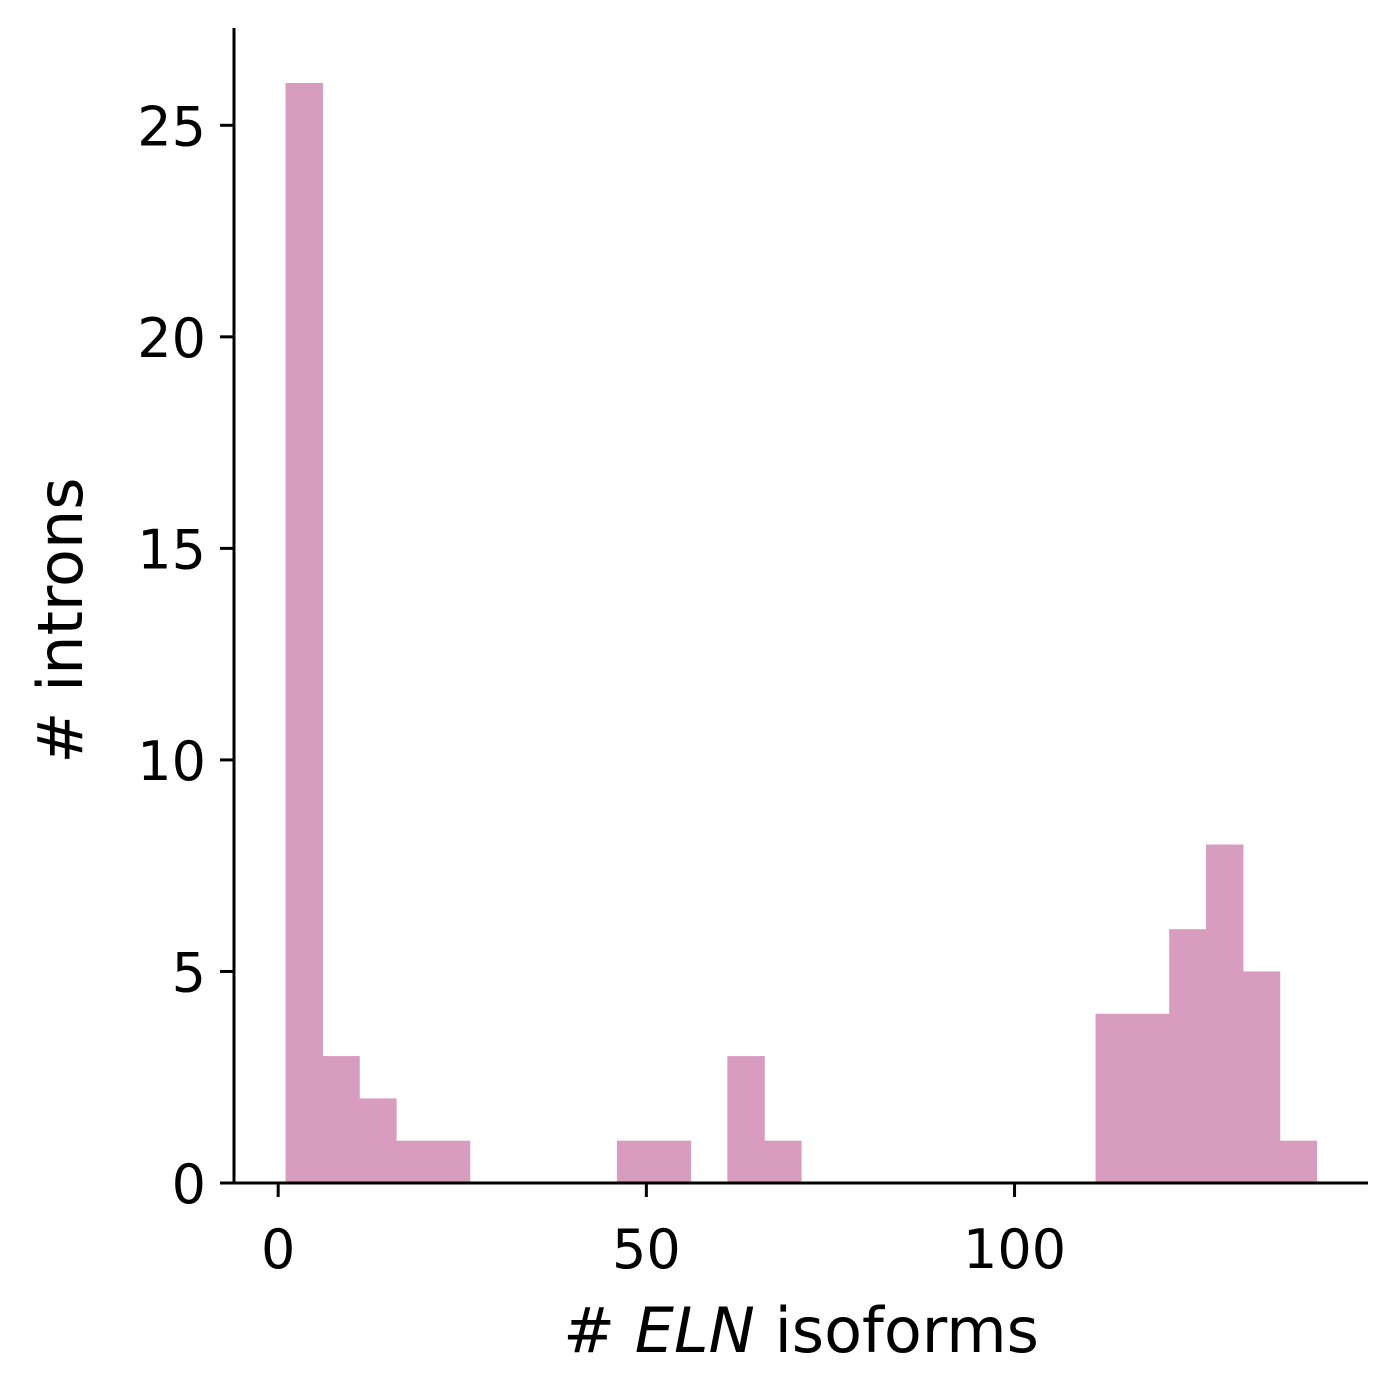  I want to click on x-axis-label-suffix: isoforms, so click(897, 1330).